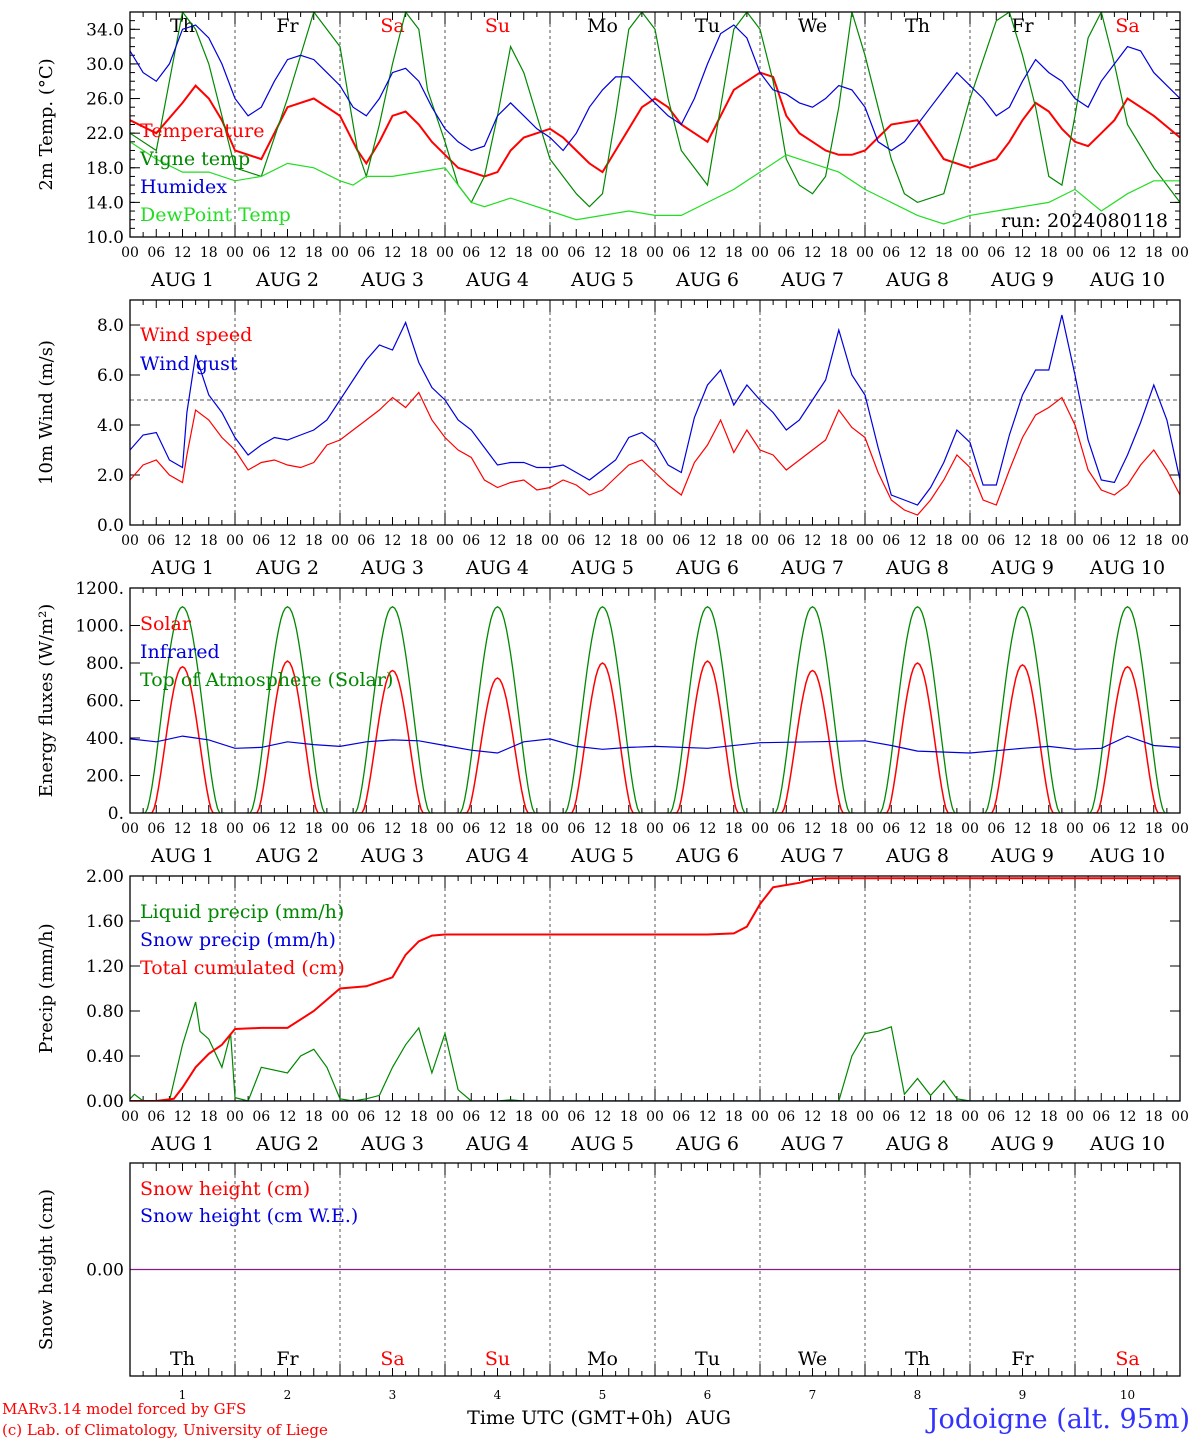  I want to click on series-group, so click(655, 709).